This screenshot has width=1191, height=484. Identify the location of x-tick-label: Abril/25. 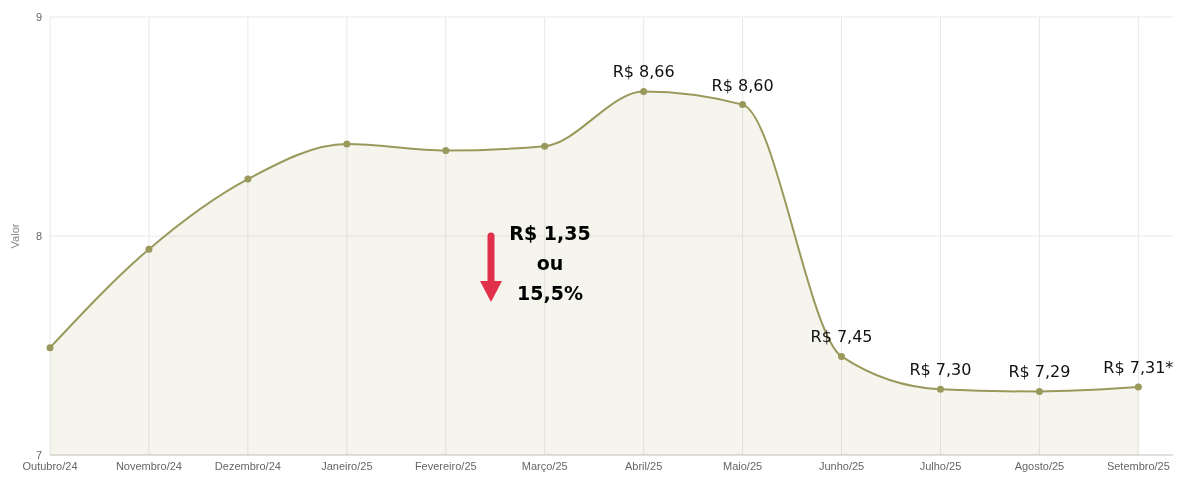
(644, 466).